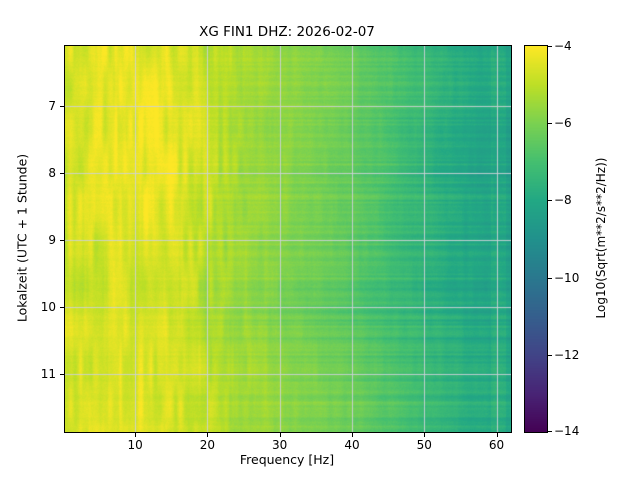 The width and height of the screenshot is (640, 480). Describe the element at coordinates (280, 445) in the screenshot. I see `x-tick-label: 30` at that location.